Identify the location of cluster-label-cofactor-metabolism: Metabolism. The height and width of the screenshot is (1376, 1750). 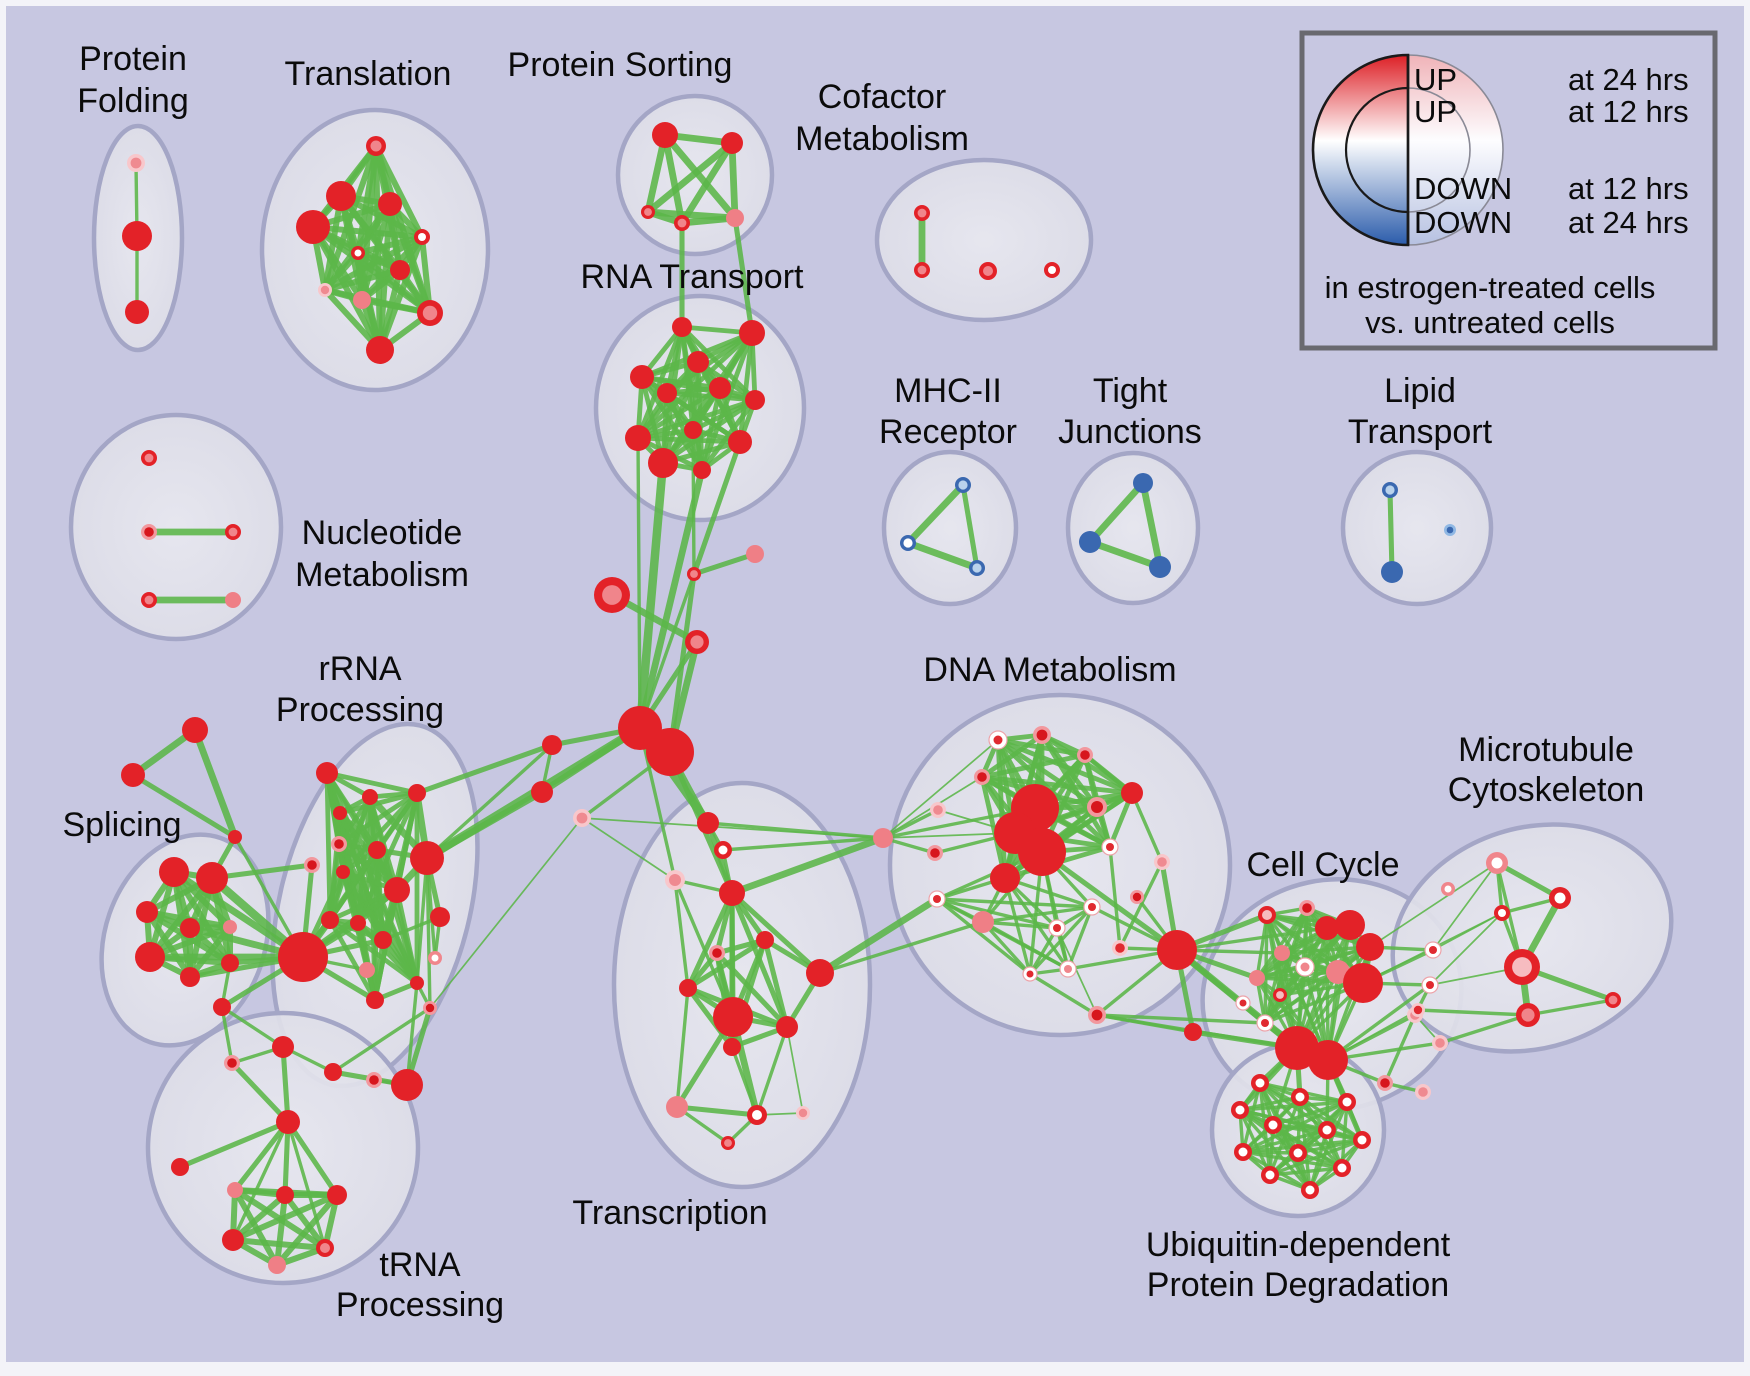
(882, 139).